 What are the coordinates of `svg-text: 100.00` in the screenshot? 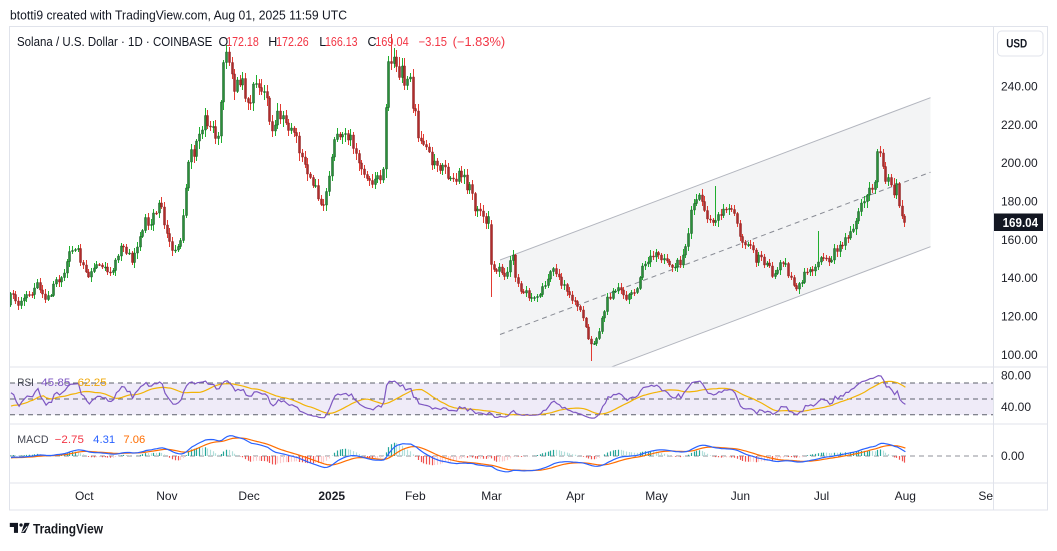 It's located at (1019, 355).